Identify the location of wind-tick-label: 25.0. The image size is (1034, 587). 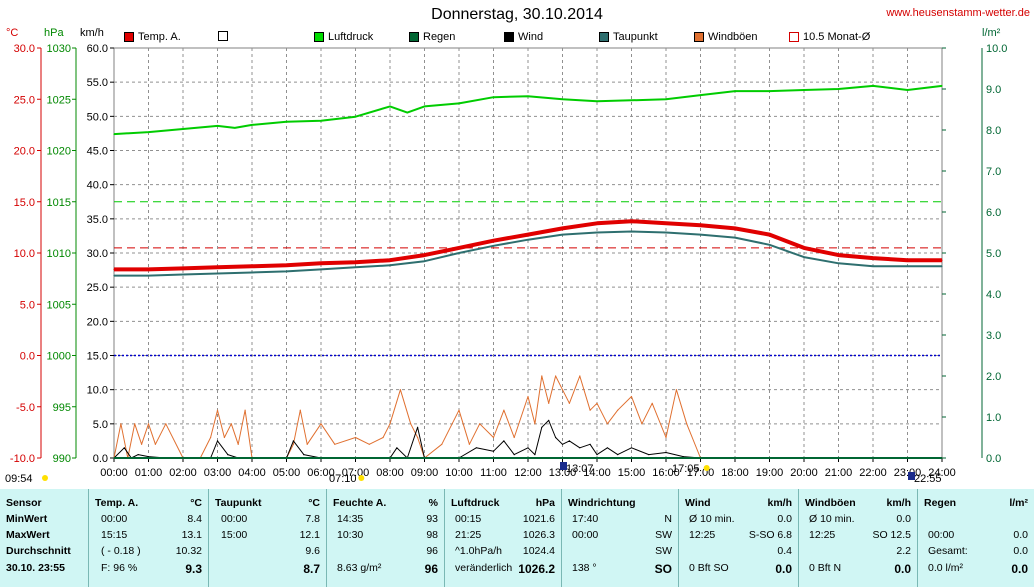
(97, 288).